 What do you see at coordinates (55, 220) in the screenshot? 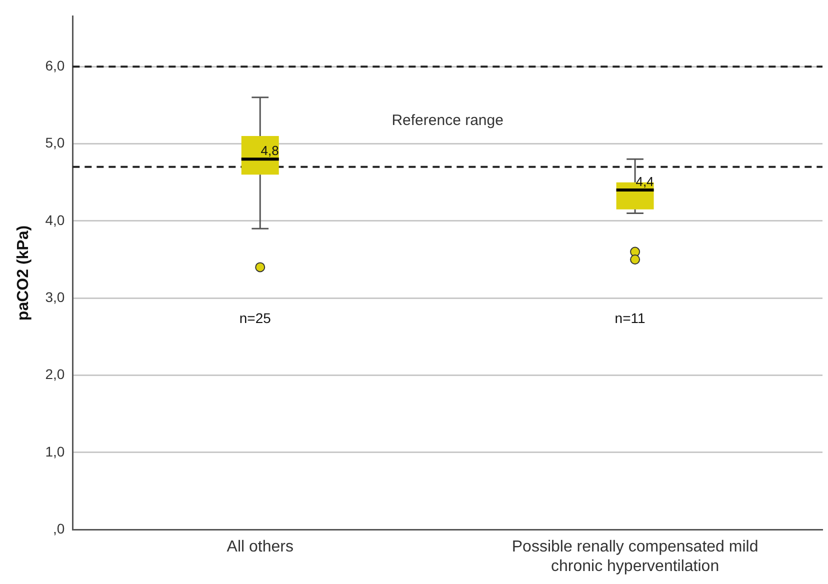
I see `y-tick-label: 4,0` at bounding box center [55, 220].